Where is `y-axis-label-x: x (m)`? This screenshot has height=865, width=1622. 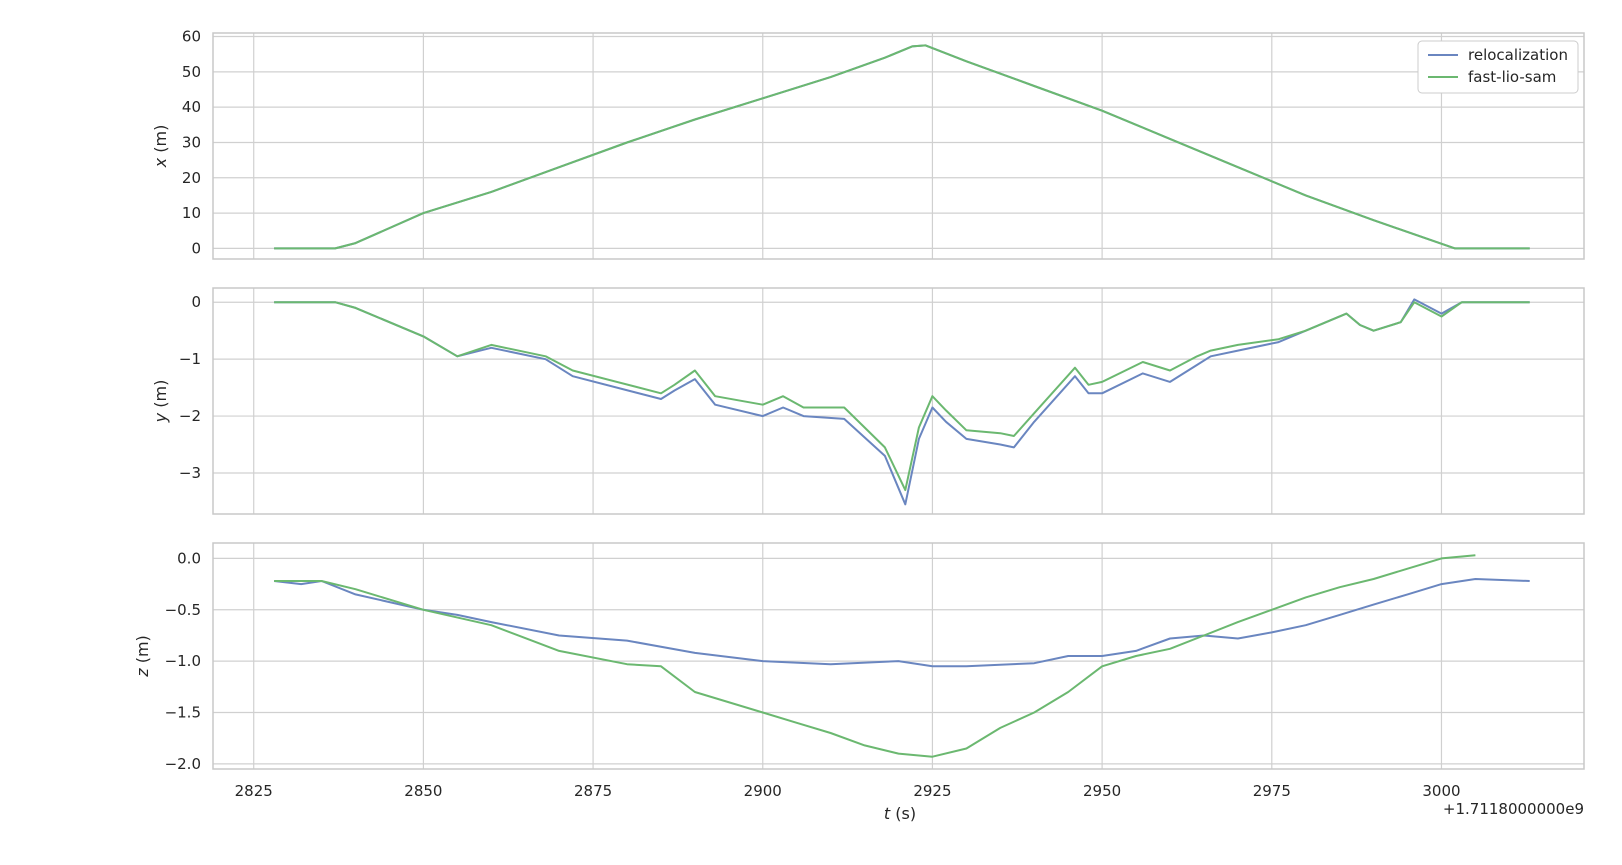
y-axis-label-x: x (m) is located at coordinates (160, 147).